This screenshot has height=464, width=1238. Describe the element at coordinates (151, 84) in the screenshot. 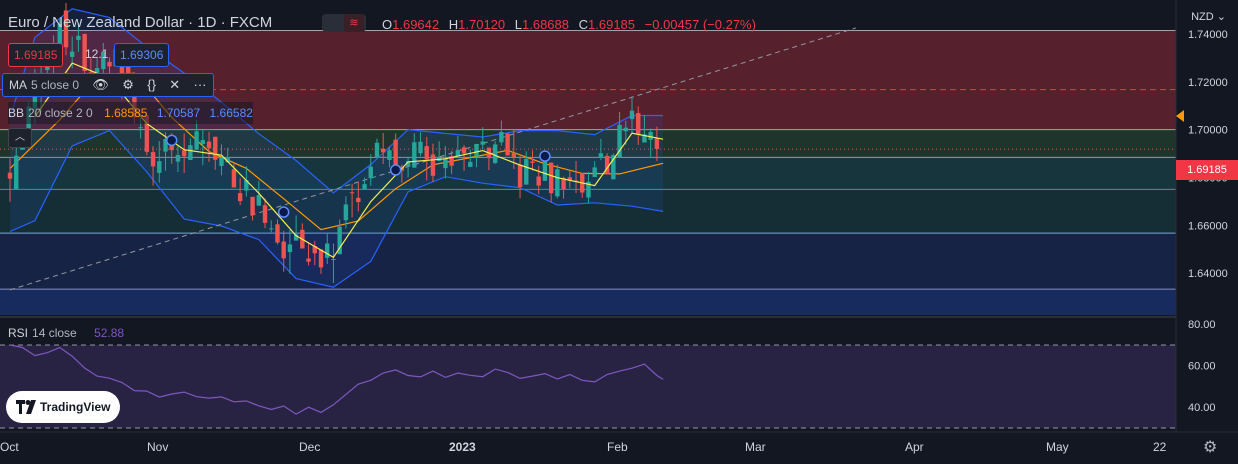

I see `source-code-icon: {}` at that location.